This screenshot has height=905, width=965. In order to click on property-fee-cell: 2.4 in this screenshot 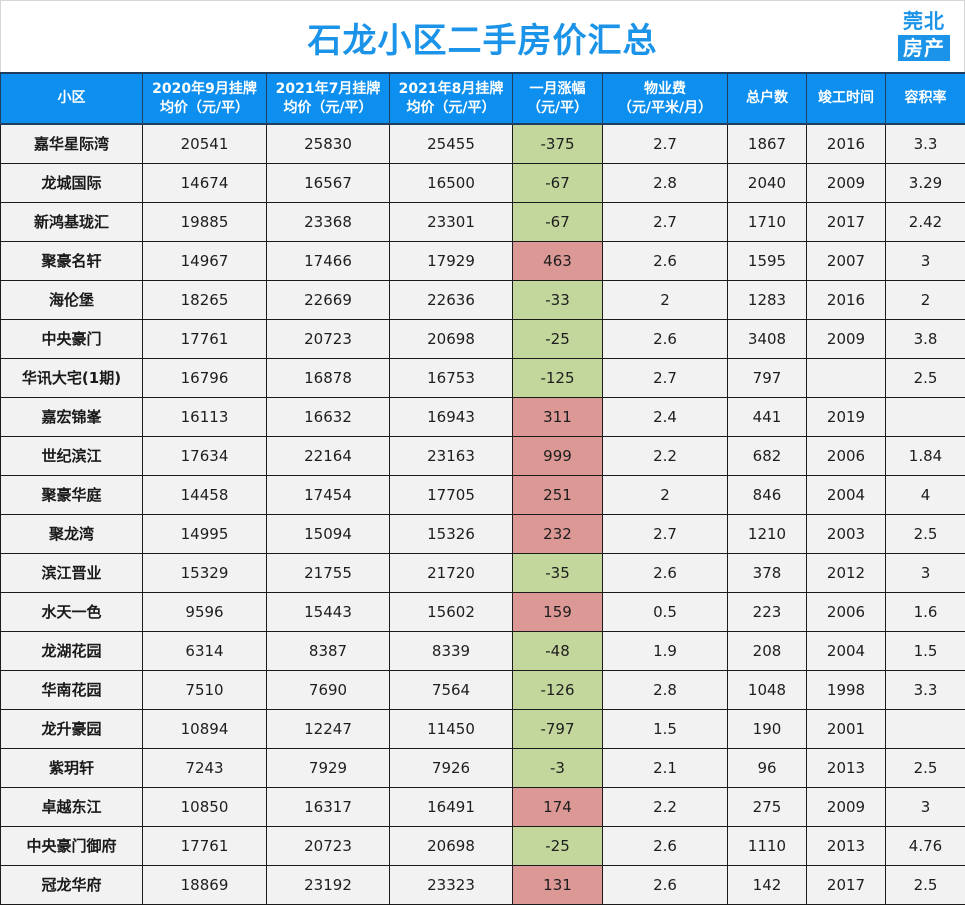, I will do `click(665, 416)`.